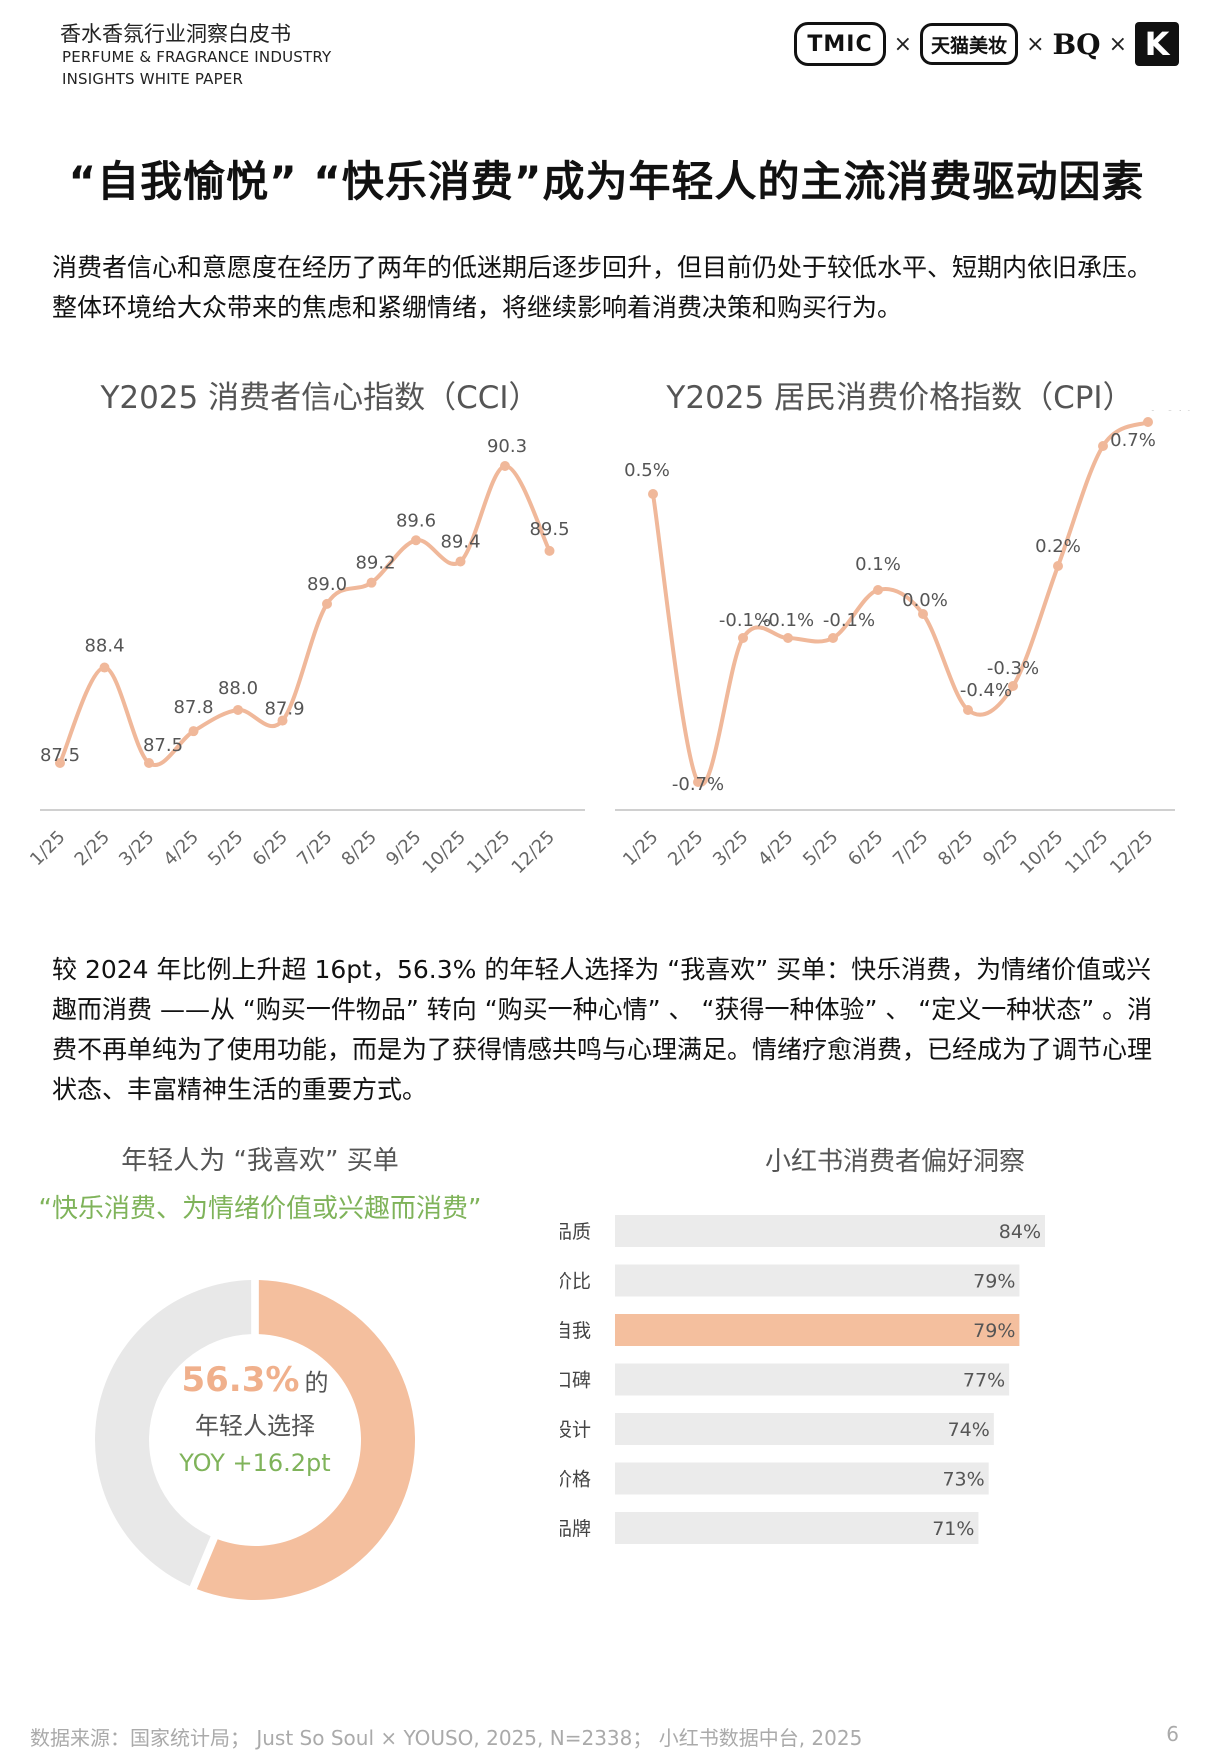 Image resolution: width=1213 pixels, height=1753 pixels. What do you see at coordinates (1013, 668) in the screenshot?
I see `data-label: -0.3%` at bounding box center [1013, 668].